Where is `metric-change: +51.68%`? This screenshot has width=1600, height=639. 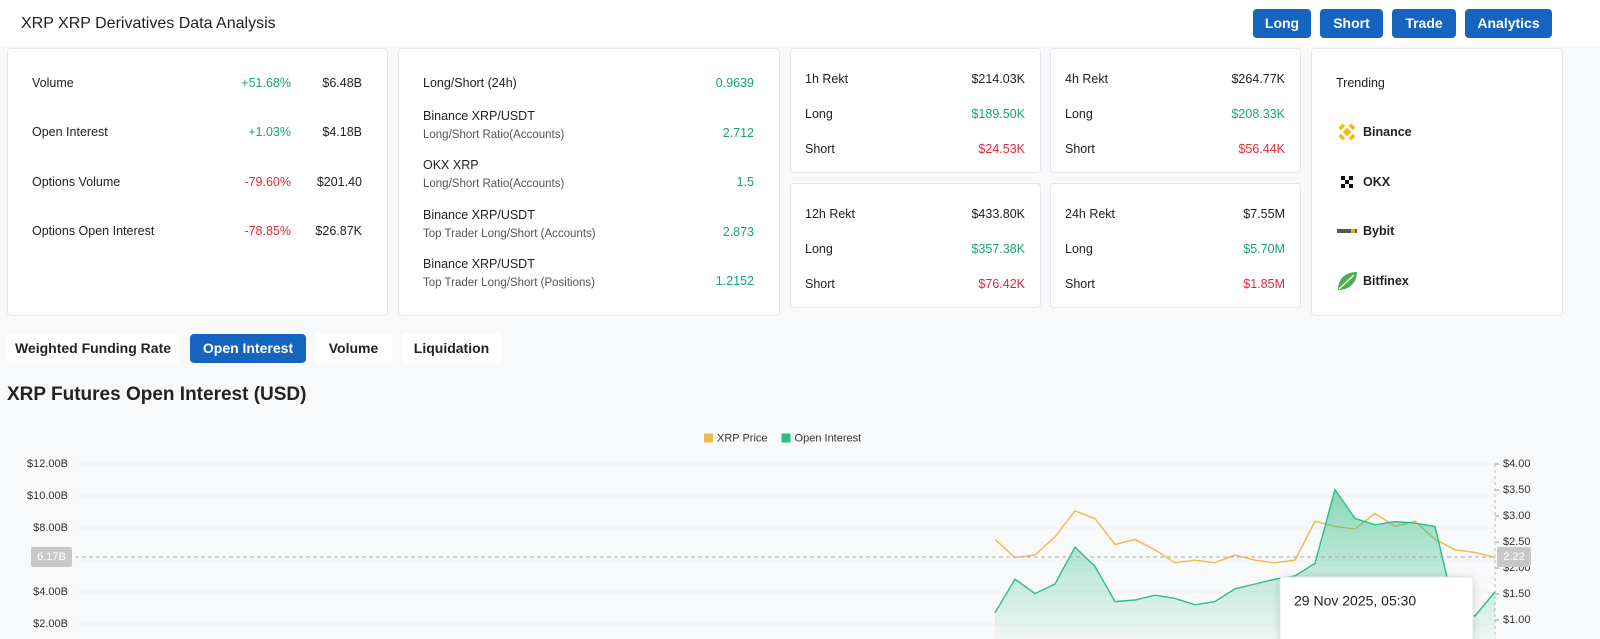
metric-change: +51.68% is located at coordinates (266, 83).